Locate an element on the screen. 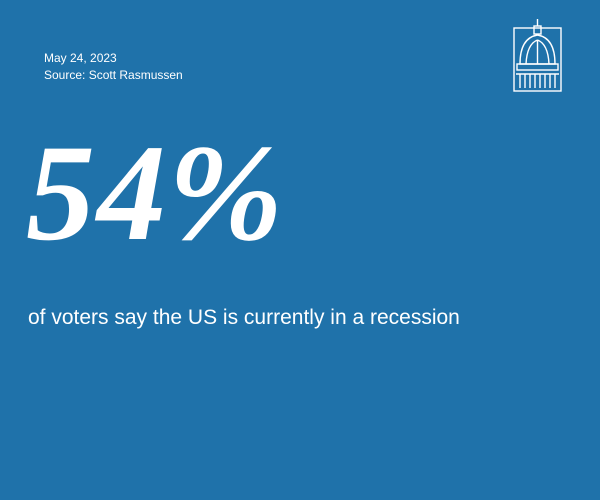 Image resolution: width=600 pixels, height=500 pixels. big-stat: 54% is located at coordinates (155, 192).